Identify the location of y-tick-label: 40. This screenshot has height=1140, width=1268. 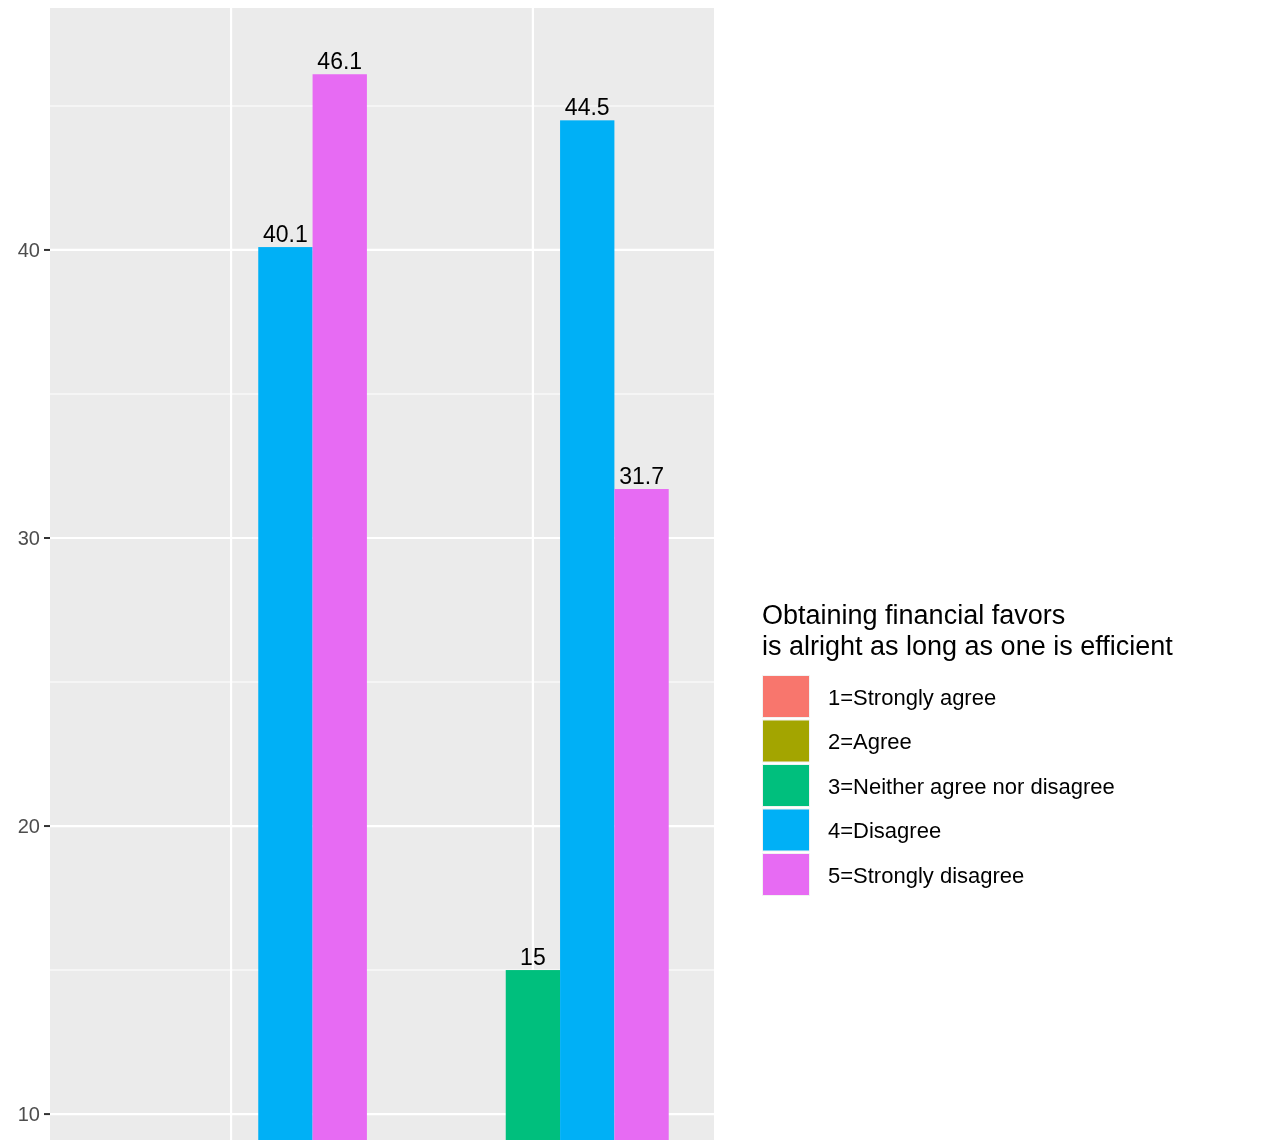
(28, 249).